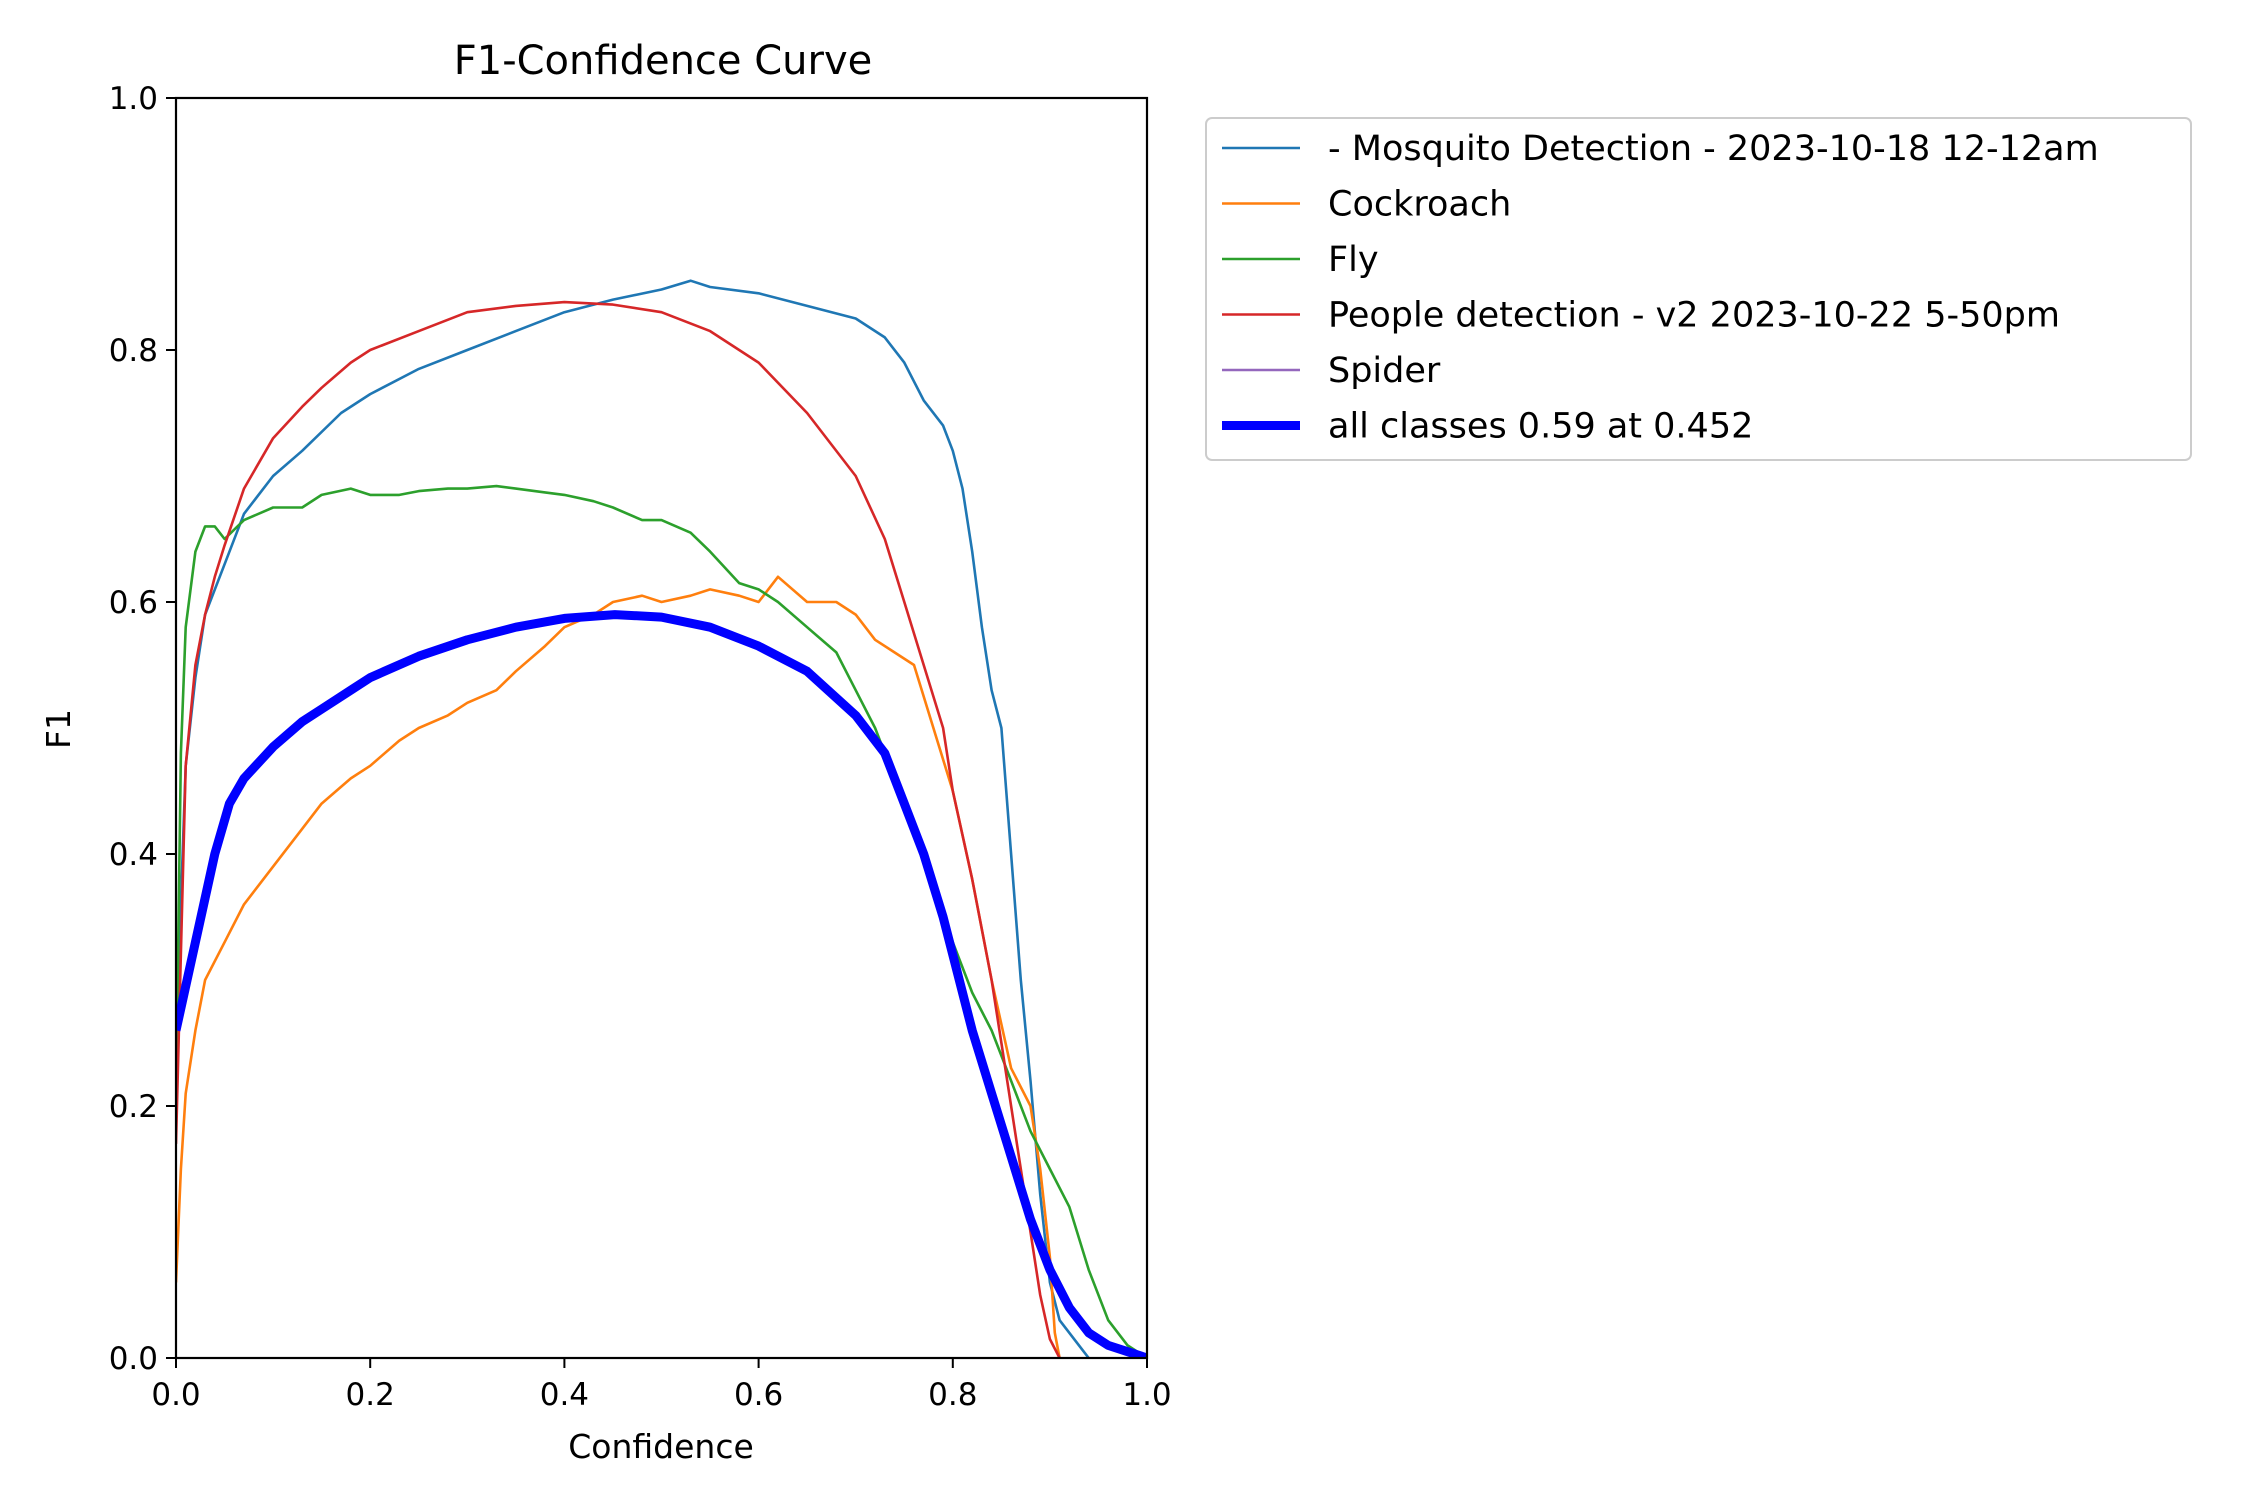 Image resolution: width=2250 pixels, height=1500 pixels. What do you see at coordinates (952, 1395) in the screenshot?
I see `x-tick-label: 0.8` at bounding box center [952, 1395].